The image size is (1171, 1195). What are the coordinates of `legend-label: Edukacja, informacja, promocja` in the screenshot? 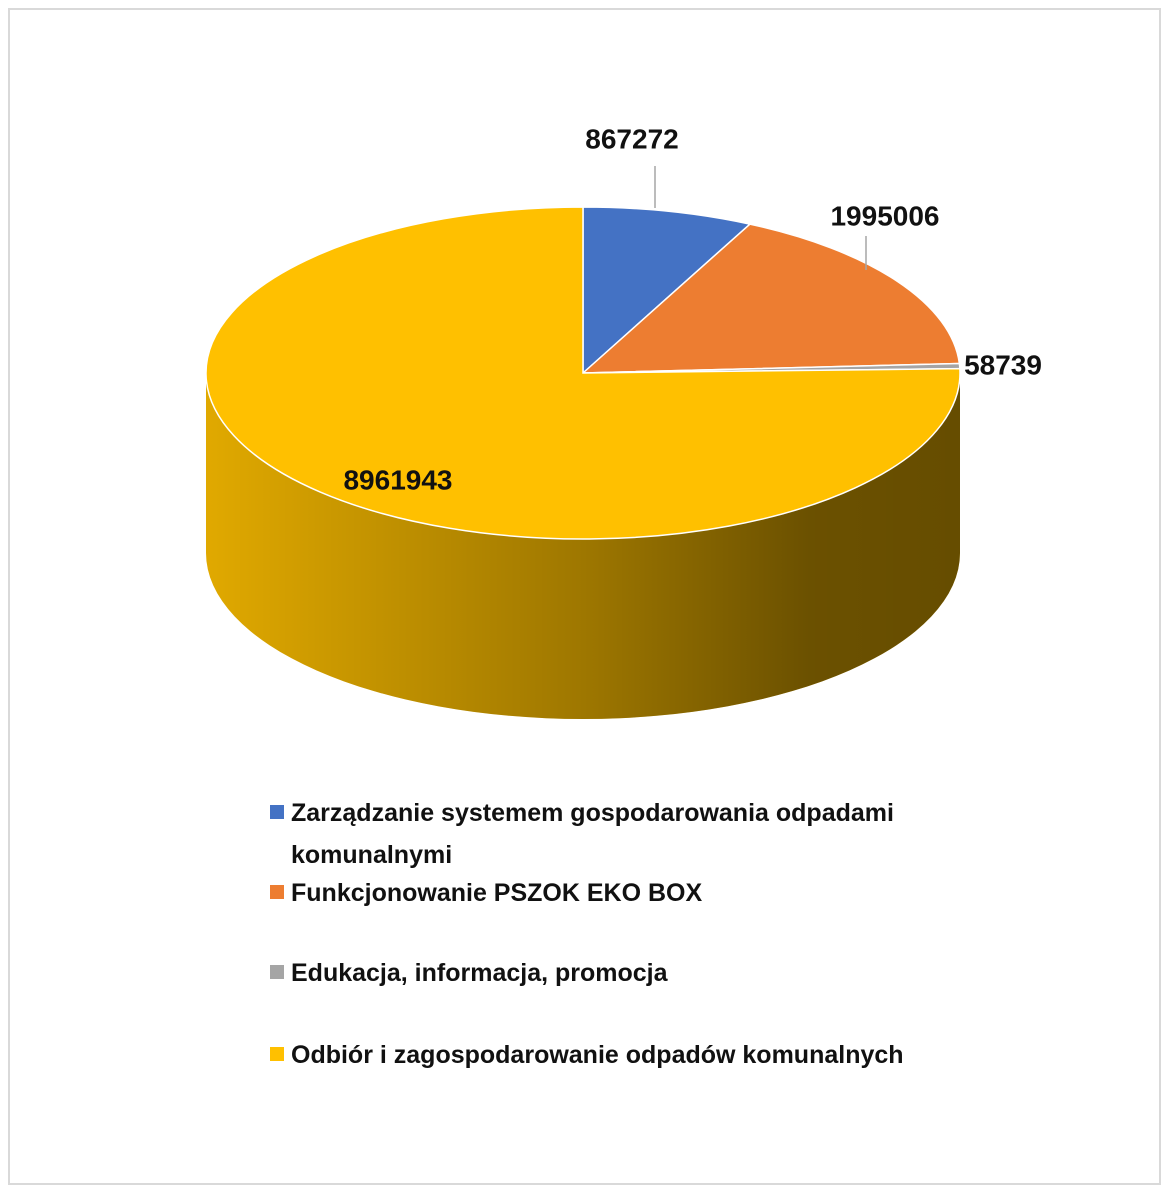 It's located at (479, 973).